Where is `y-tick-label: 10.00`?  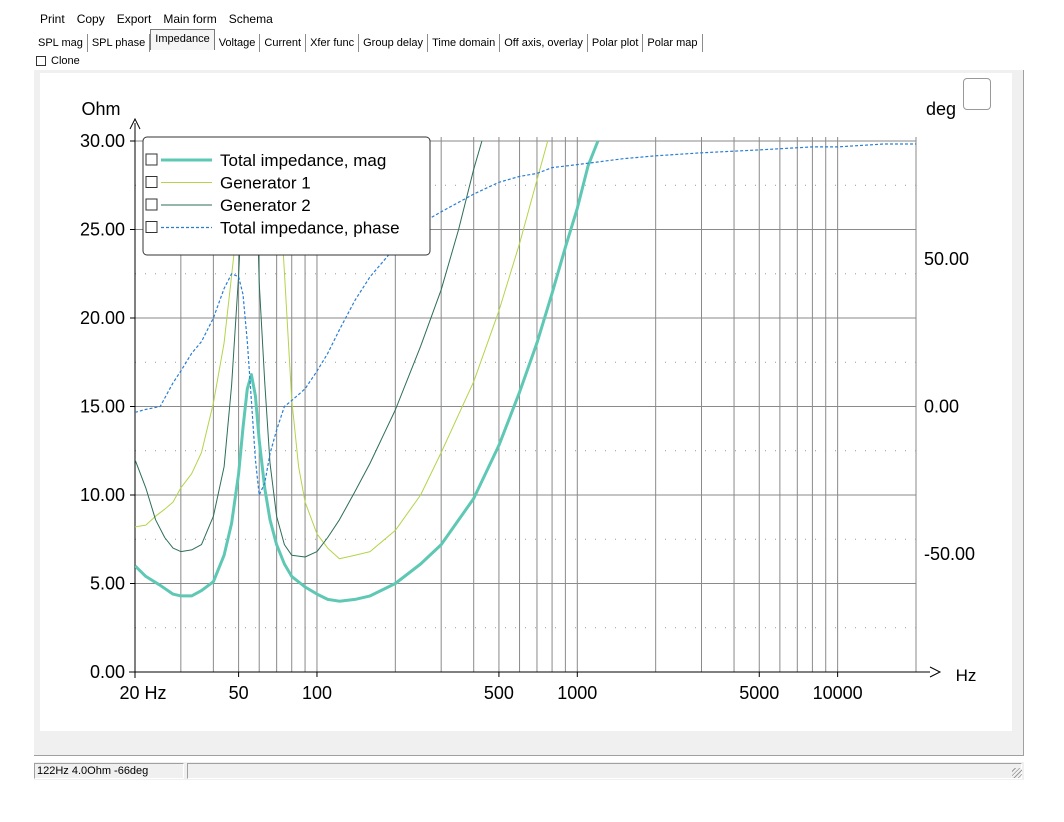
y-tick-label: 10.00 is located at coordinates (102, 495).